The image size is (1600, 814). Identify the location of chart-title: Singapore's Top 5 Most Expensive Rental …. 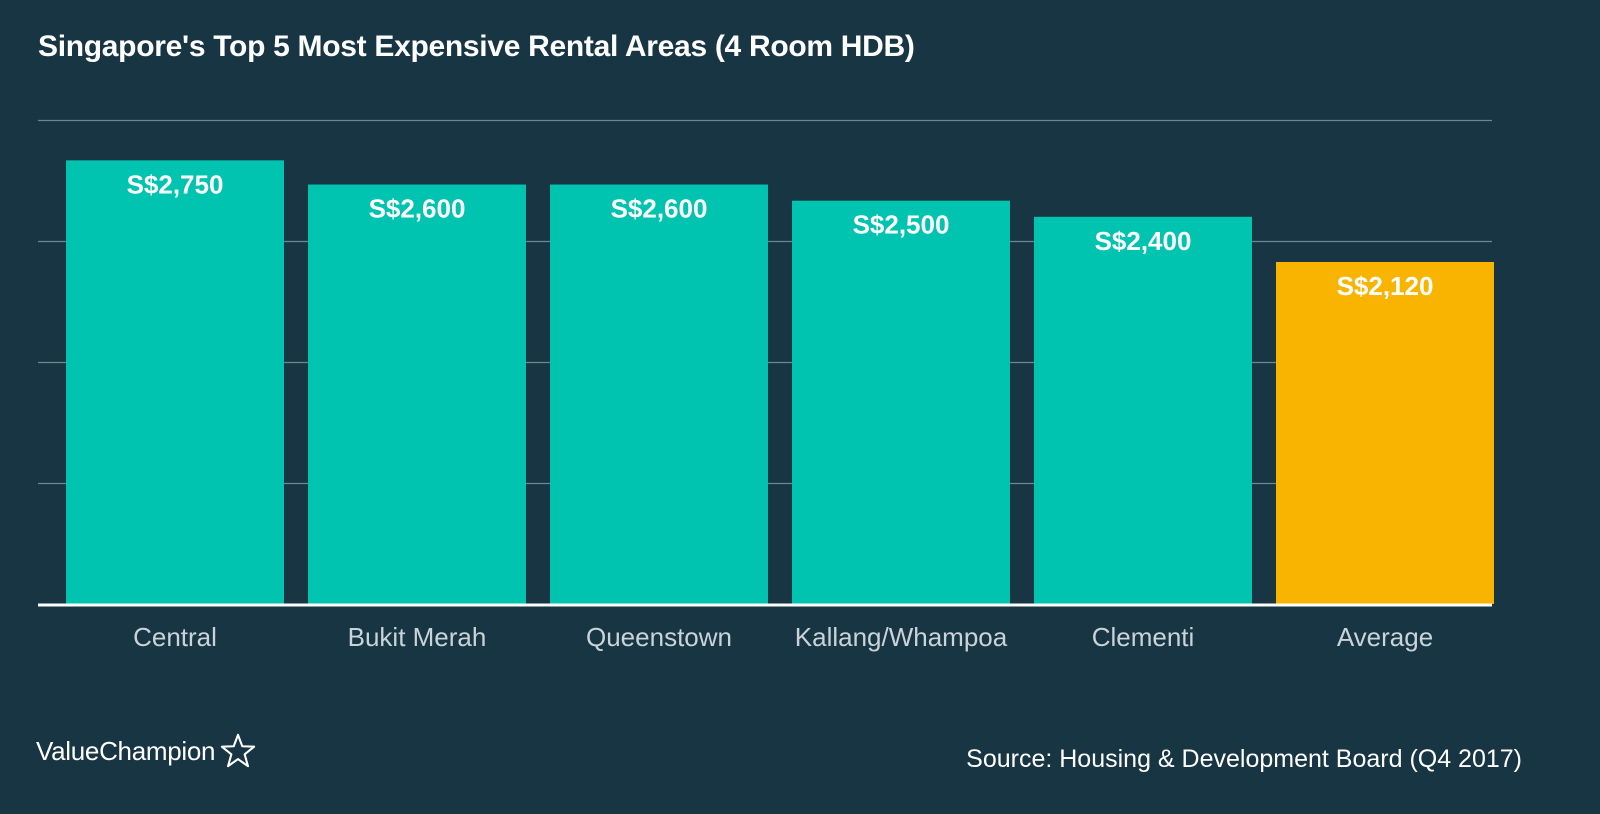
(476, 46).